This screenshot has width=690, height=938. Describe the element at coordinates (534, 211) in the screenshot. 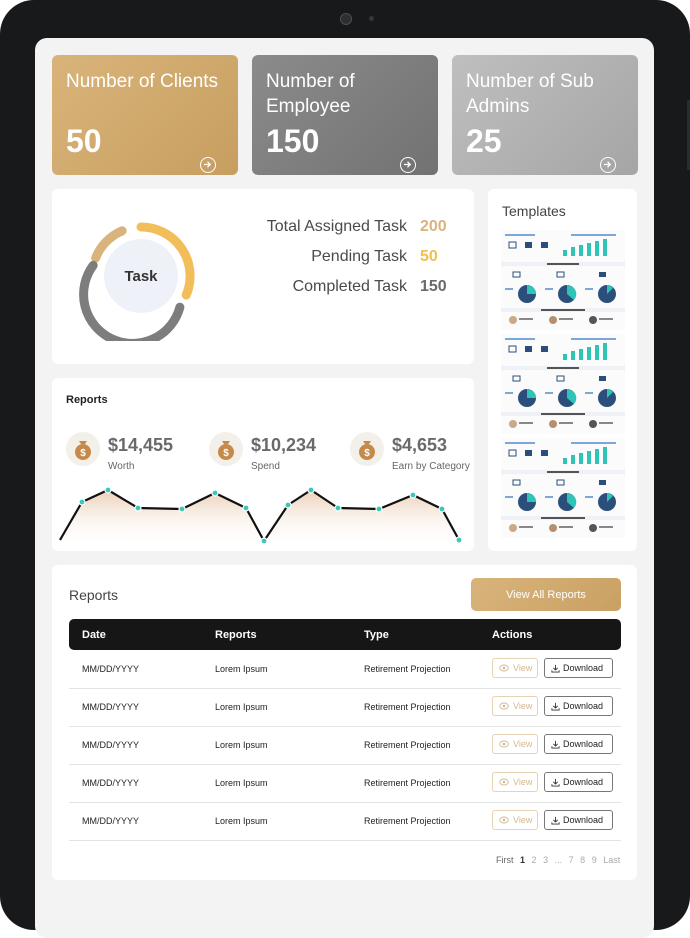

I see `templates-title: Templates` at that location.